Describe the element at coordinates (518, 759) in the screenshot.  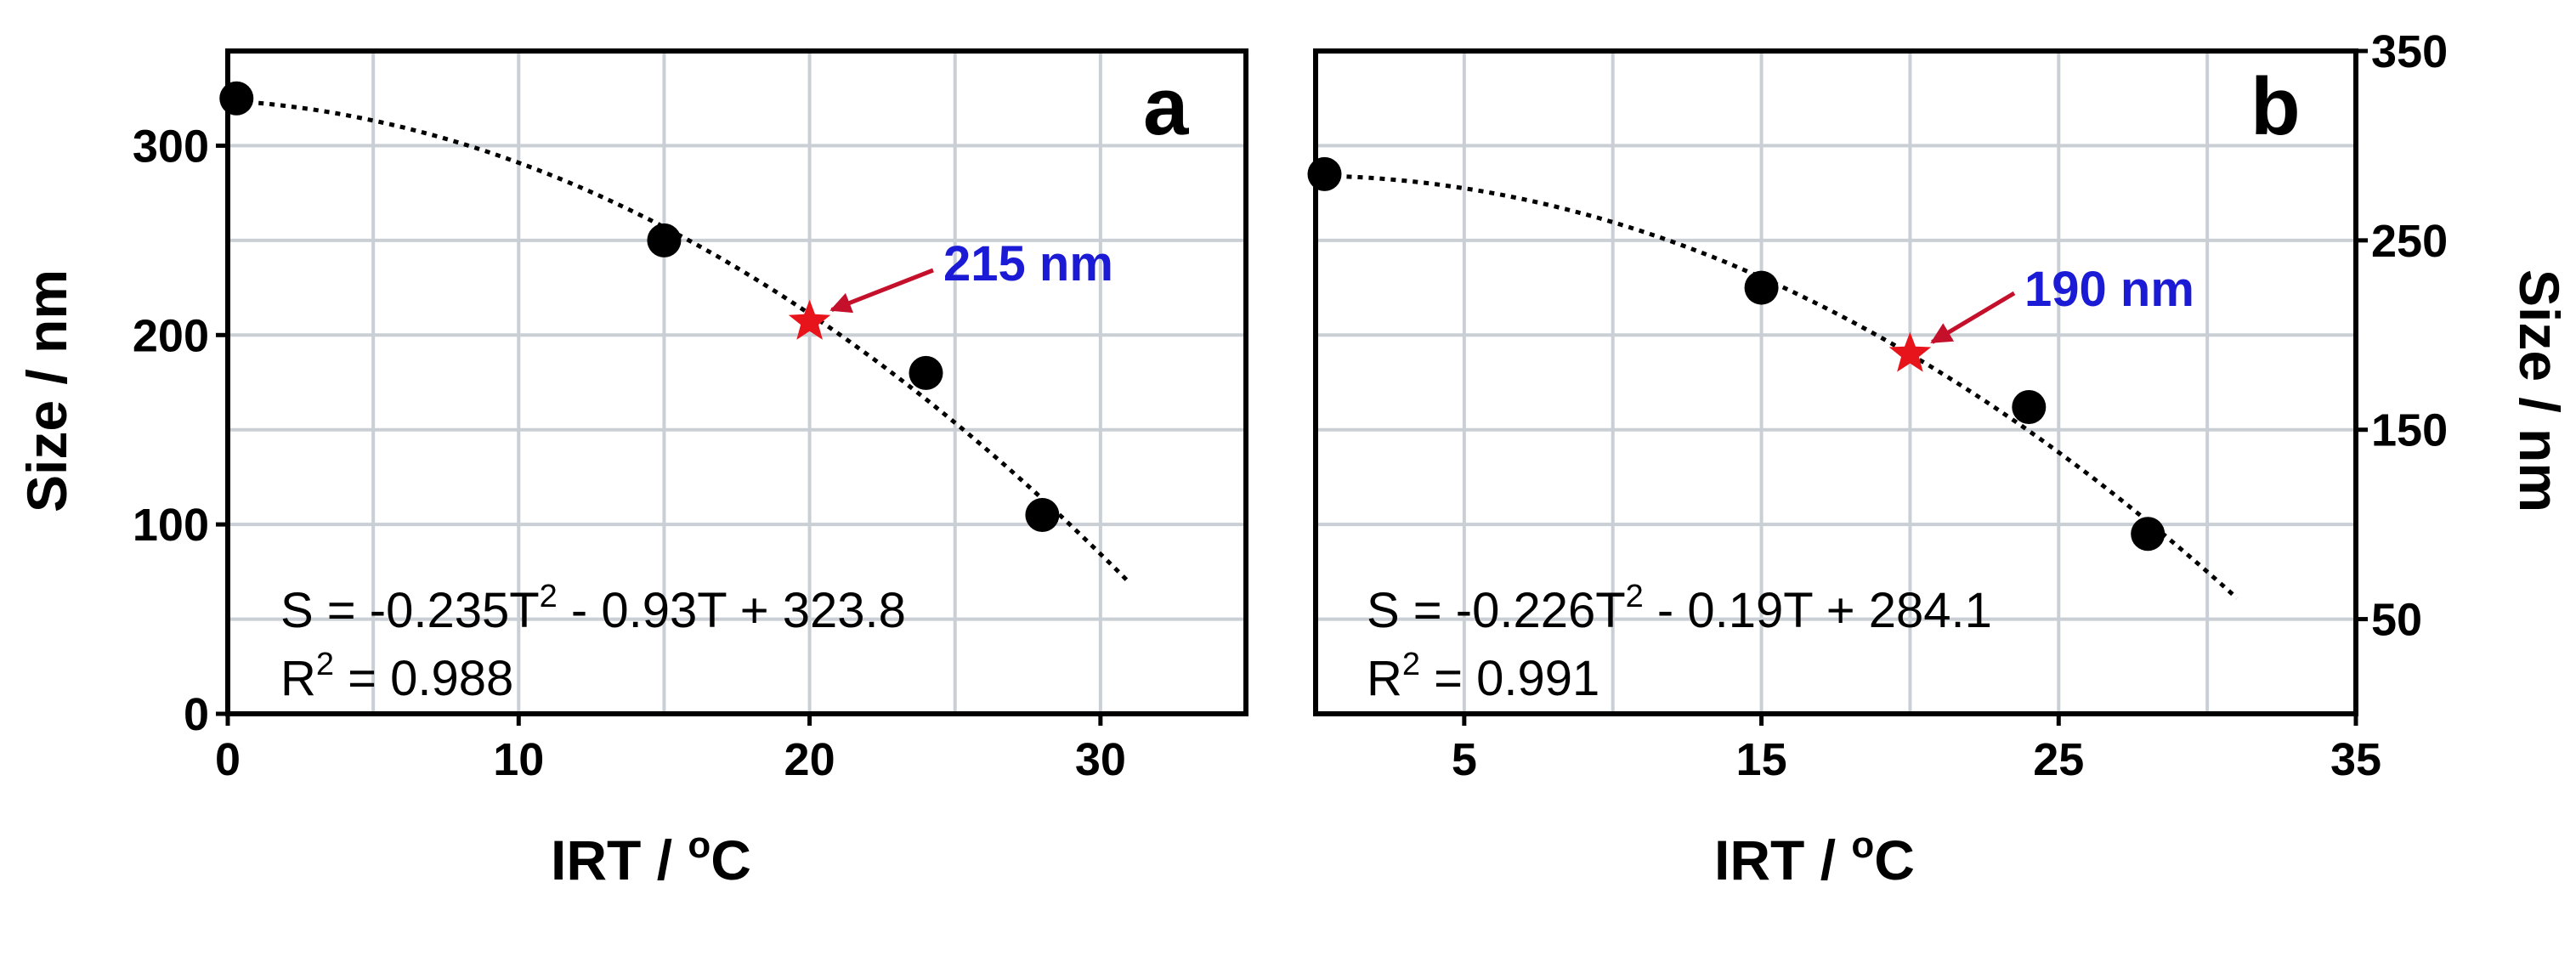
I see `x-tick-label-a: 10` at that location.